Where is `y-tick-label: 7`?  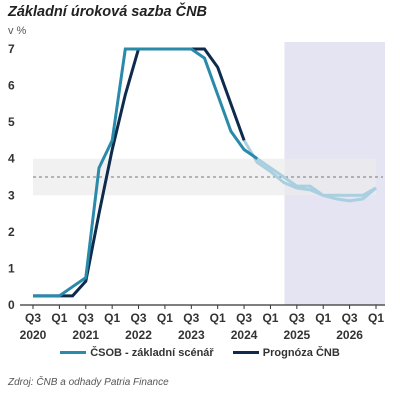
y-tick-label: 7 is located at coordinates (11, 49).